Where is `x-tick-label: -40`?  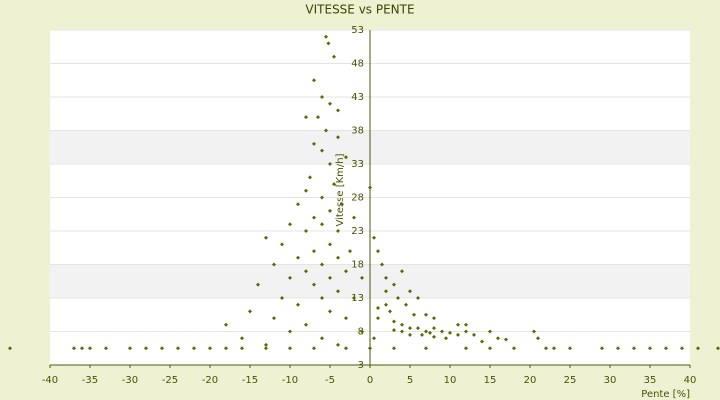
x-tick-label: -40 is located at coordinates (50, 380).